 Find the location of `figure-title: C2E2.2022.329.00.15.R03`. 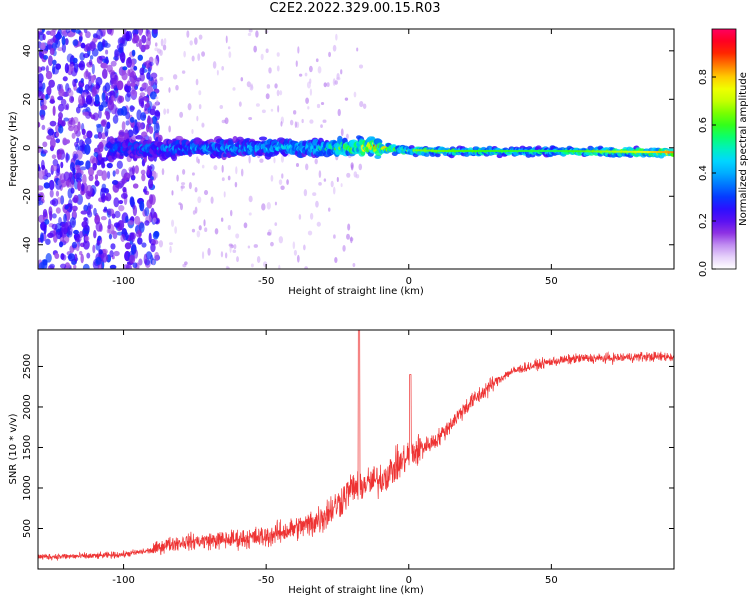

figure-title: C2E2.2022.329.00.15.R03 is located at coordinates (355, 8).